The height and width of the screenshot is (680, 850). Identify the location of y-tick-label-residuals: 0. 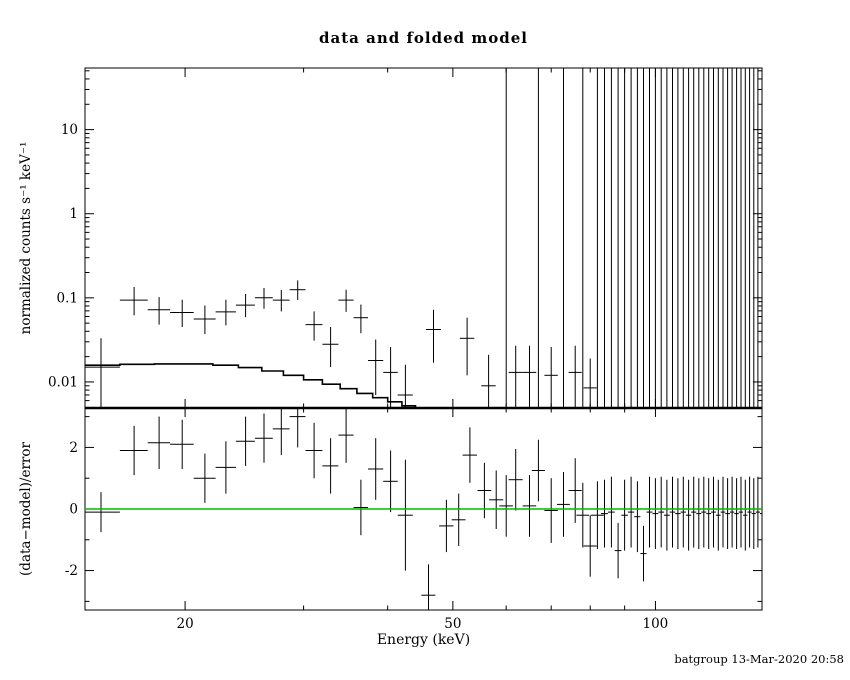
(73, 510).